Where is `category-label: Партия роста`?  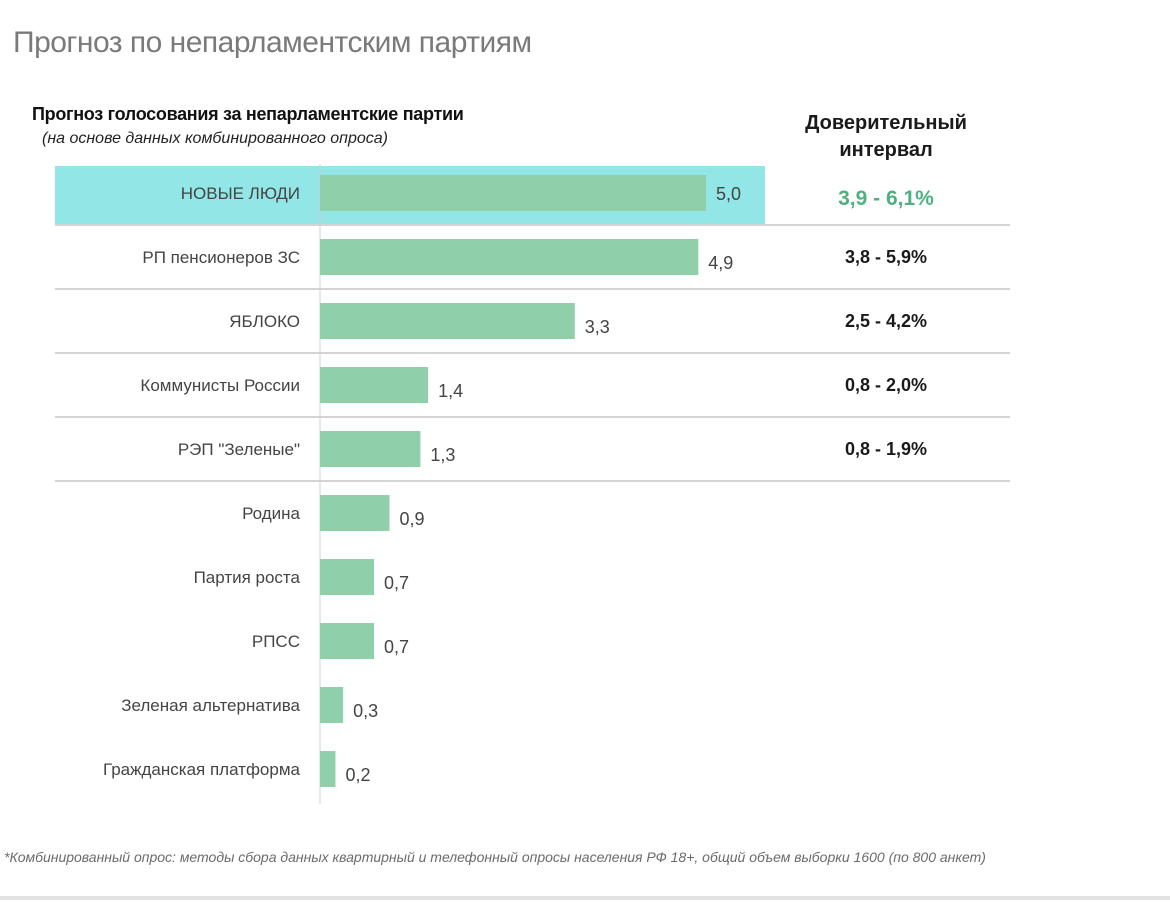 category-label: Партия роста is located at coordinates (247, 577).